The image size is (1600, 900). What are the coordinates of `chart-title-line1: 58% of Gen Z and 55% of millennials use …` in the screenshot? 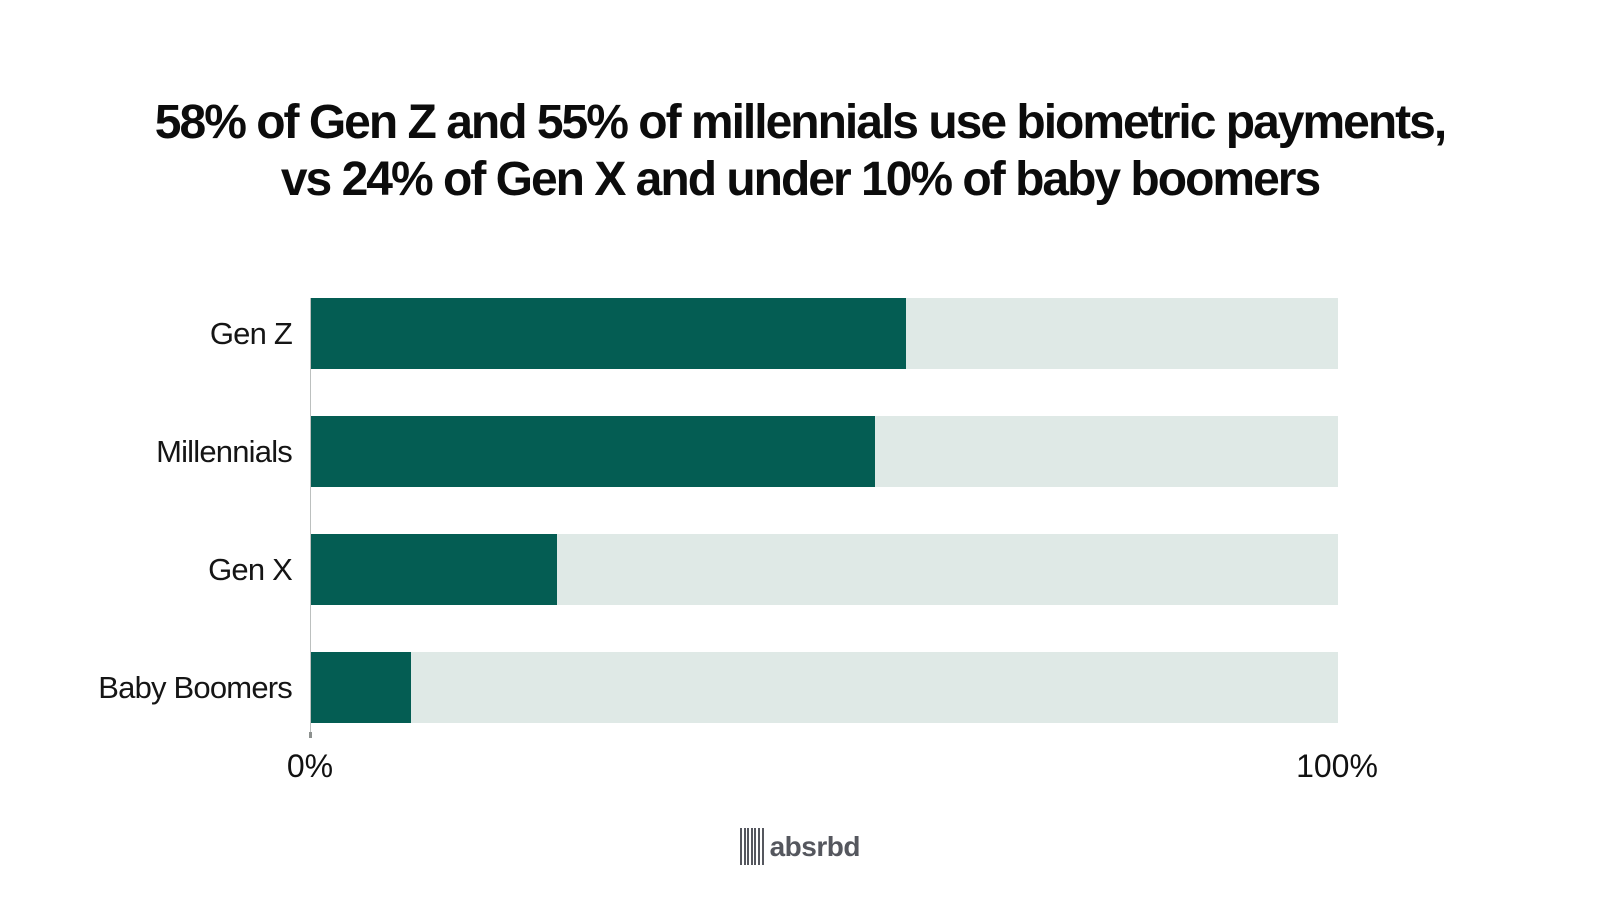 It's located at (800, 122).